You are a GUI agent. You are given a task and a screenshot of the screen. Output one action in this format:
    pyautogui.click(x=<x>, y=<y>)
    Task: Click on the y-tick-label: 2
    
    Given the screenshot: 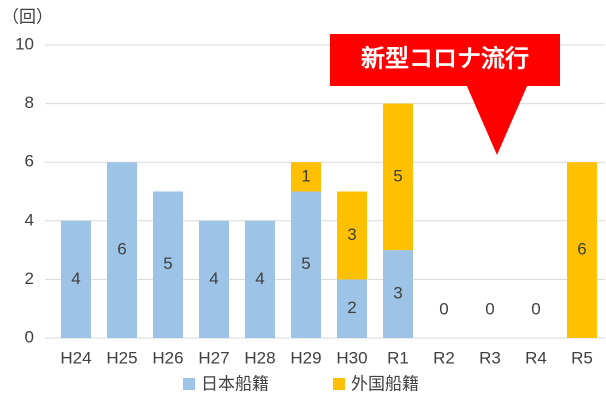 What is the action you would take?
    pyautogui.click(x=29, y=278)
    